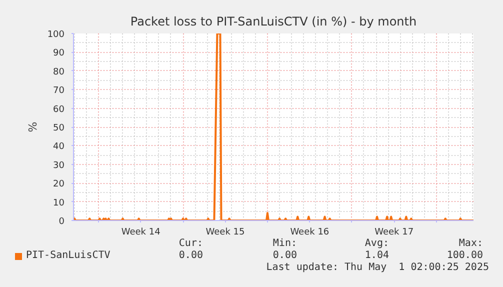 This screenshot has width=503, height=287. I want to click on y-tick-label: 70, so click(59, 91).